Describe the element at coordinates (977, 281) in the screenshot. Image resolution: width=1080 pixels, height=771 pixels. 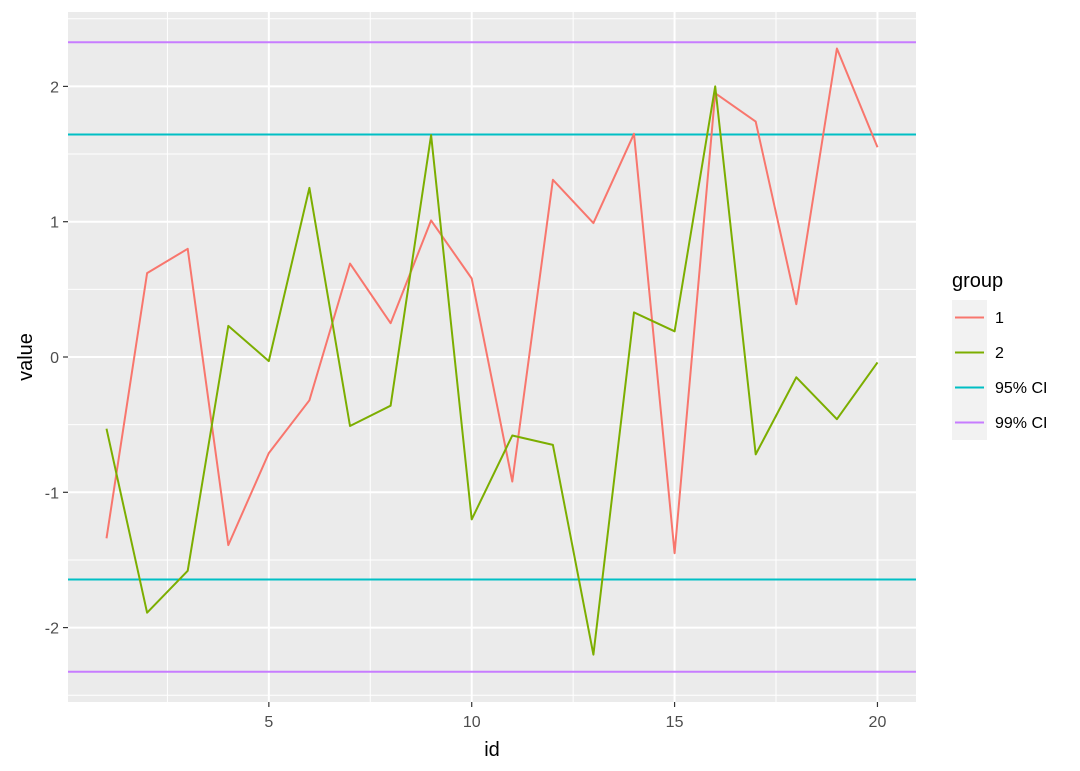
I see `legend-title: group` at that location.